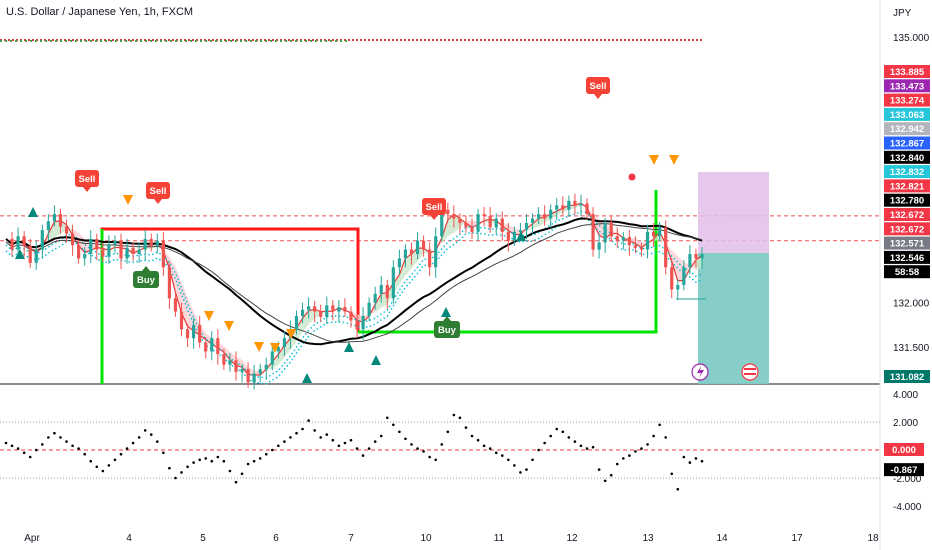 Image resolution: width=932 pixels, height=550 pixels. I want to click on price-tick: 131.500, so click(911, 348).